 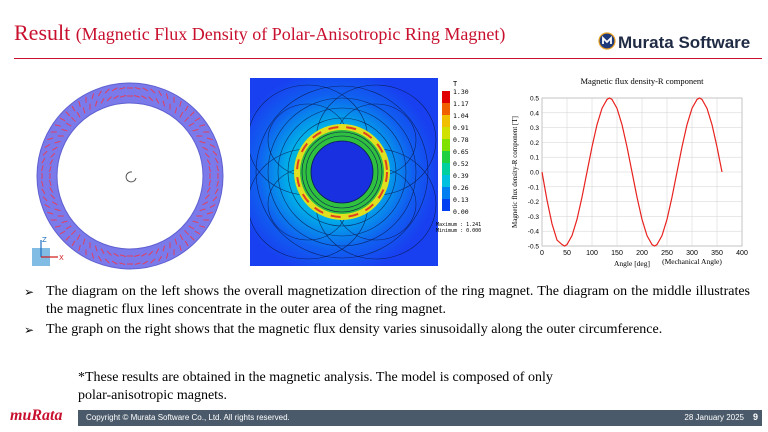 What do you see at coordinates (153, 395) in the screenshot?
I see `note-line: polar-anisotropic magnets.` at bounding box center [153, 395].